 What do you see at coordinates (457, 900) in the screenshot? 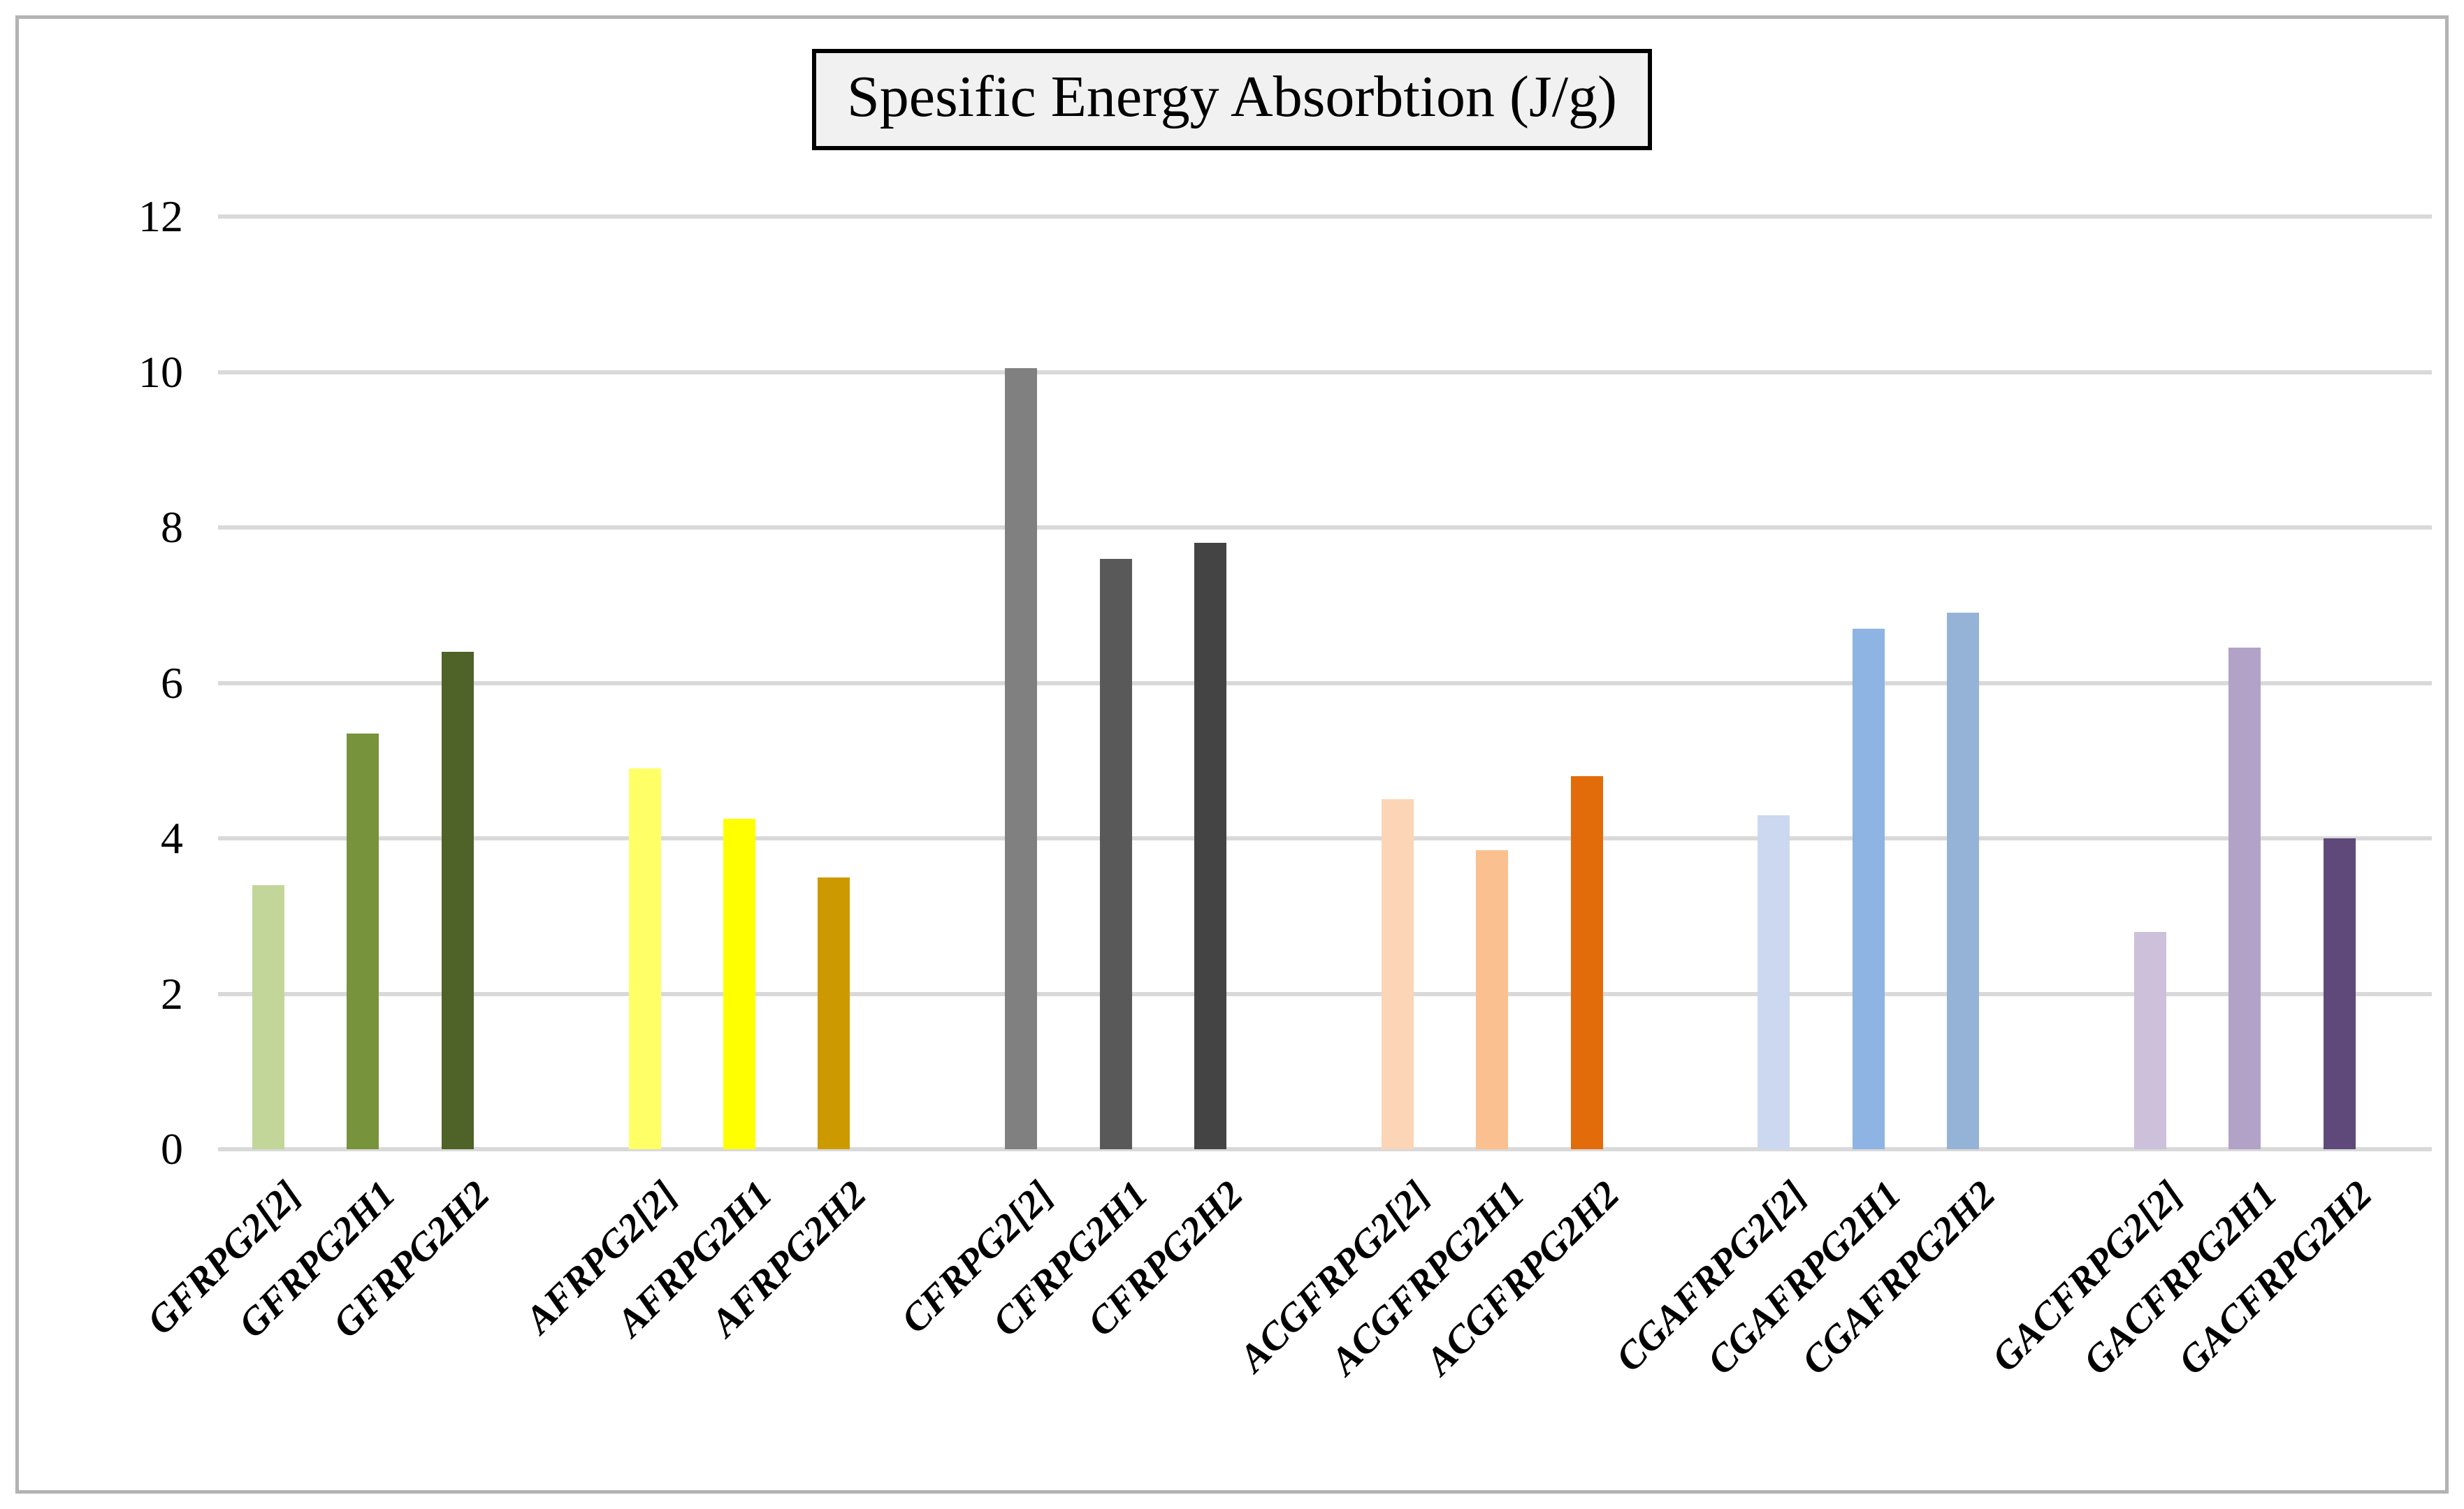
I see `bar-GFRPG2H2` at bounding box center [457, 900].